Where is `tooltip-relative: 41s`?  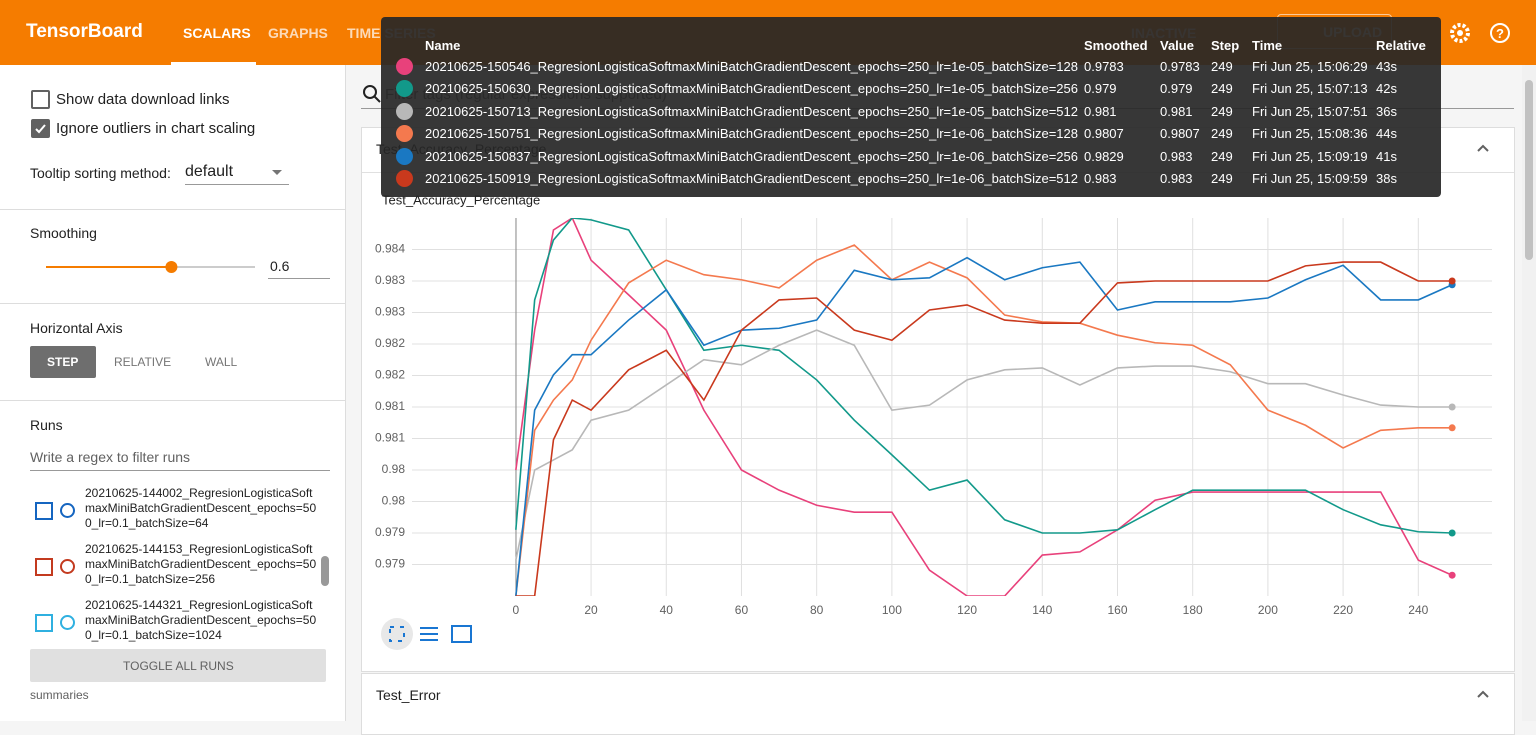
tooltip-relative: 41s is located at coordinates (1386, 156).